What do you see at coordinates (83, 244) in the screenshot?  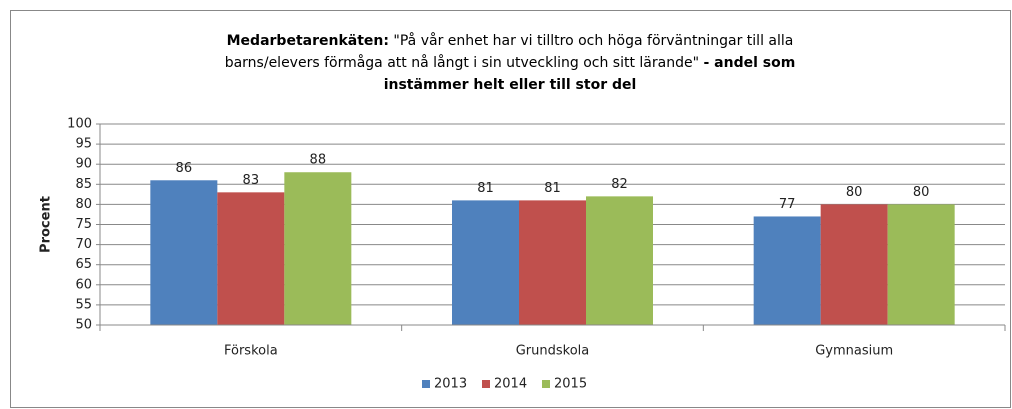 I see `y-tick-label: 70` at bounding box center [83, 244].